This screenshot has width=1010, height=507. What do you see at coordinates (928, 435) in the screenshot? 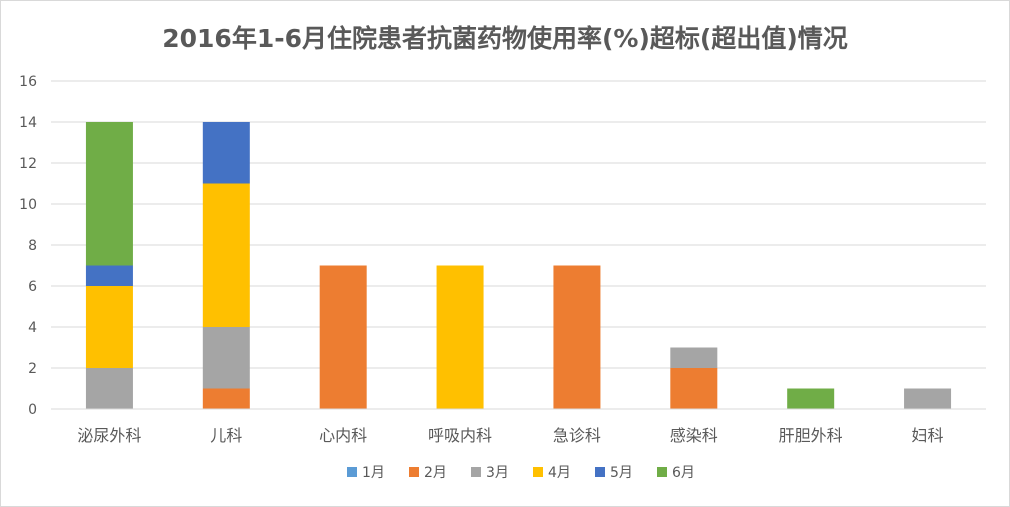
I see `x-category-label: 妇科` at bounding box center [928, 435].